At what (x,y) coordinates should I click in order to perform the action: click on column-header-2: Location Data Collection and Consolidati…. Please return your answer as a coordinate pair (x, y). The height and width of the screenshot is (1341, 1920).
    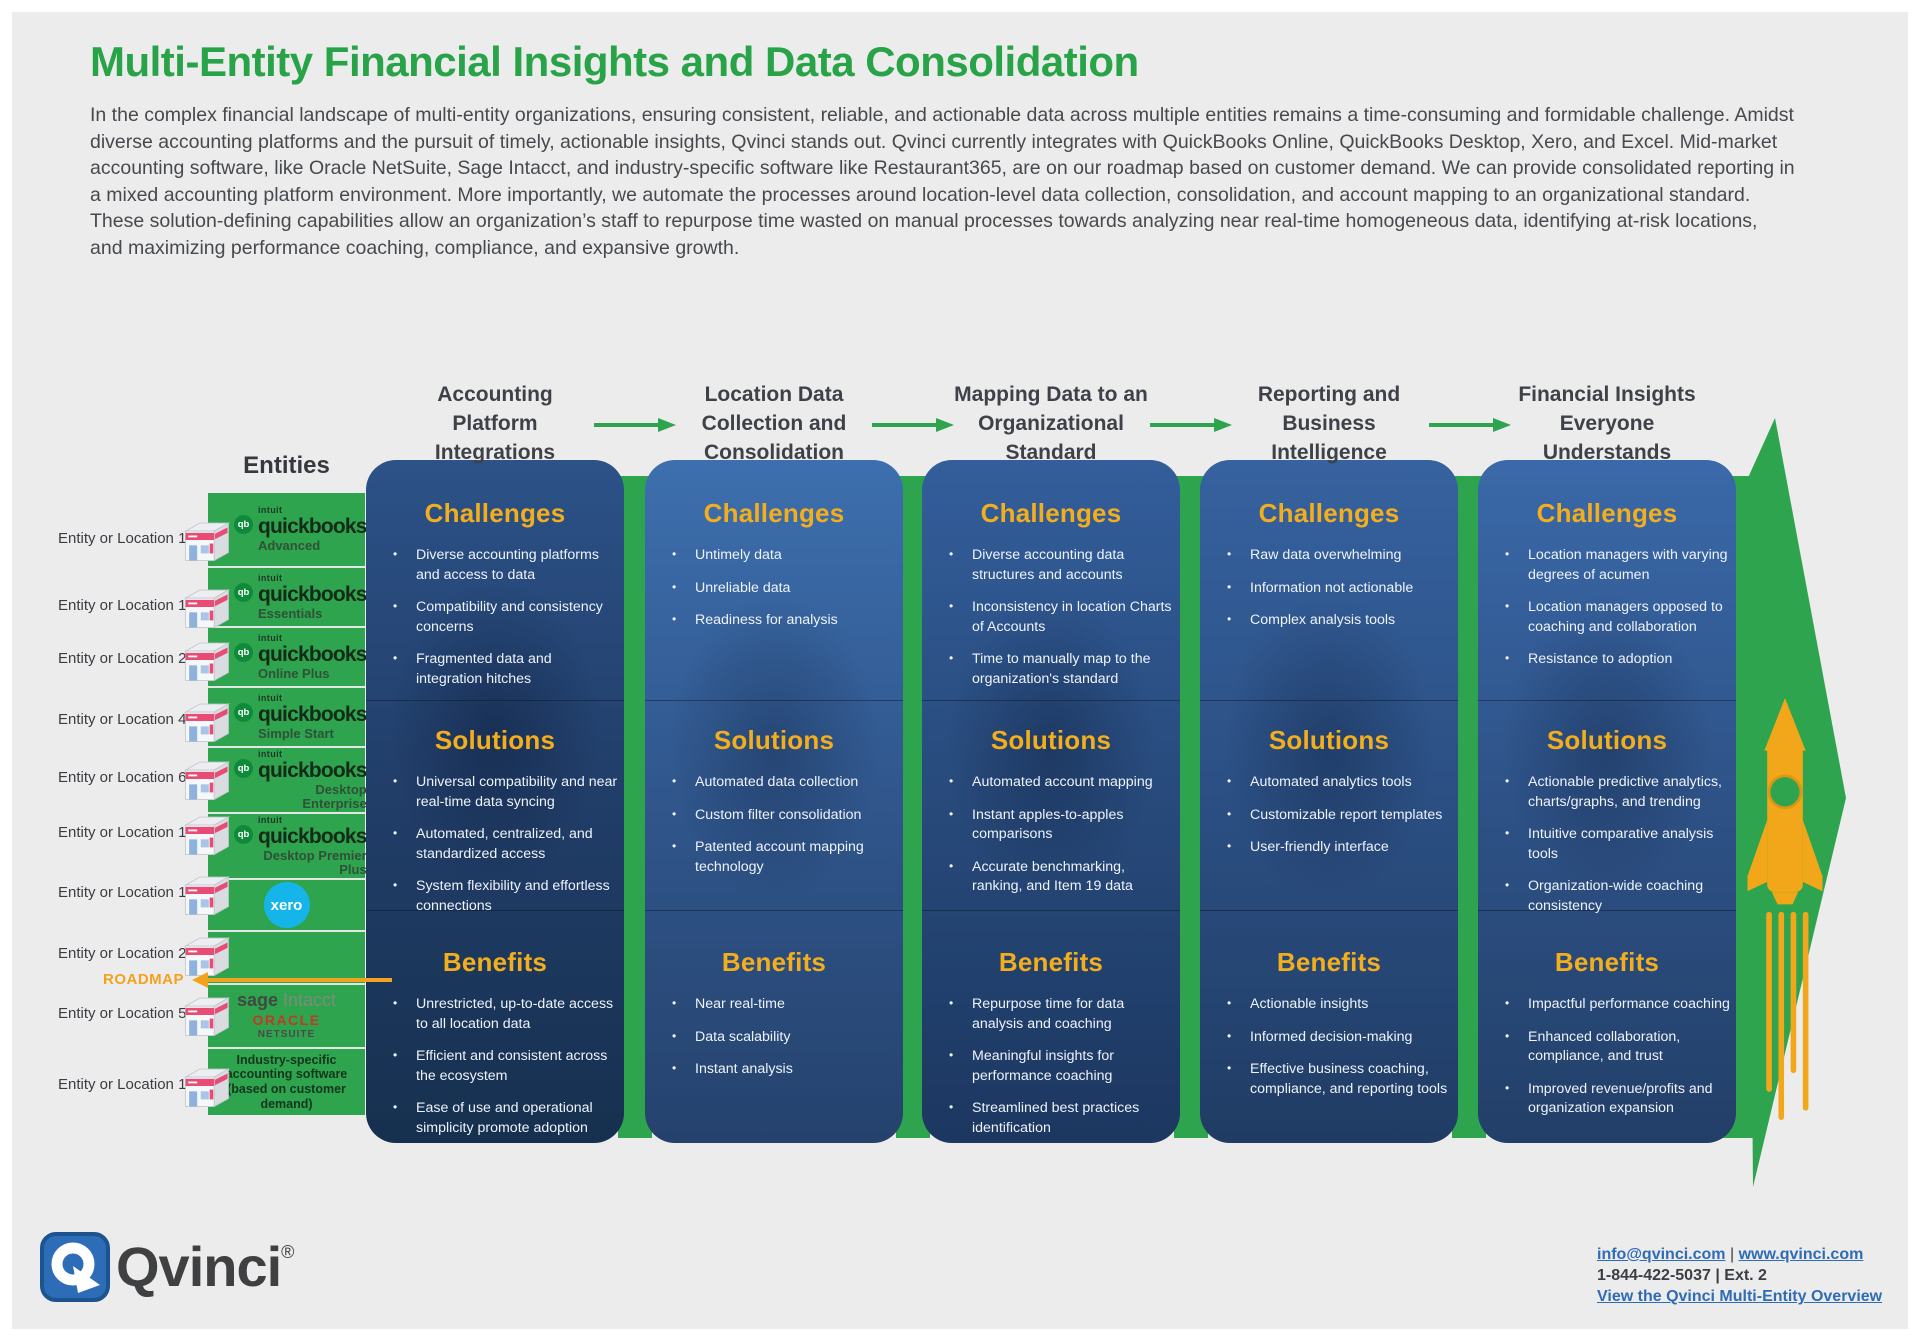
    Looking at the image, I should click on (774, 423).